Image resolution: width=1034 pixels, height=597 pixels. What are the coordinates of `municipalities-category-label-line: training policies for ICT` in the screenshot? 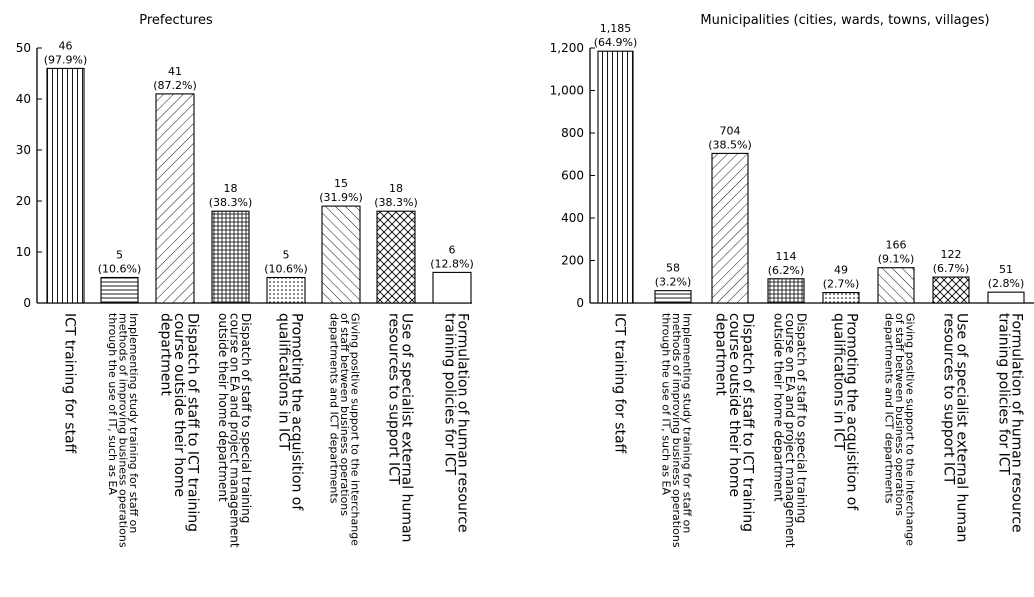 It's located at (1003, 394).